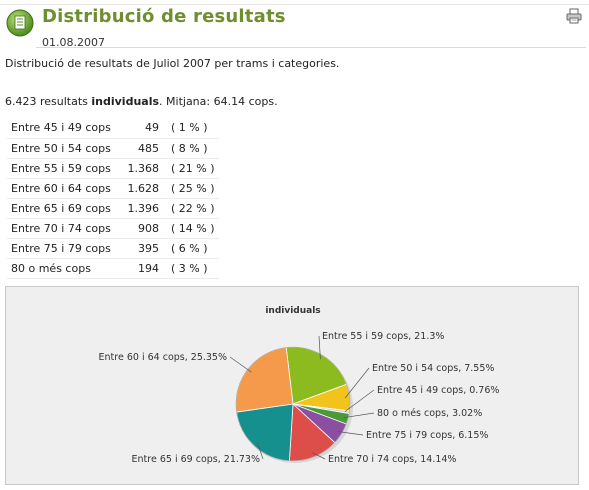 This screenshot has height=490, width=589. Describe the element at coordinates (73, 42) in the screenshot. I see `page-date: 01.08.2007` at that location.